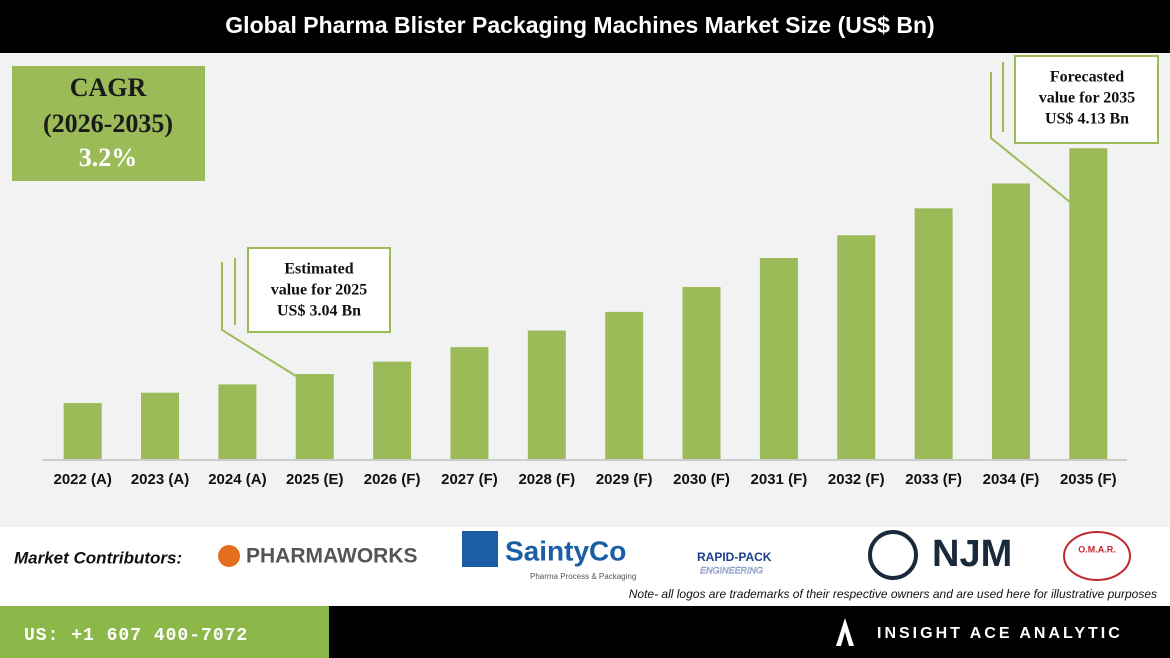 This screenshot has width=1170, height=658. Describe the element at coordinates (319, 311) in the screenshot. I see `annotation: US$ 3.04 Bn` at that location.